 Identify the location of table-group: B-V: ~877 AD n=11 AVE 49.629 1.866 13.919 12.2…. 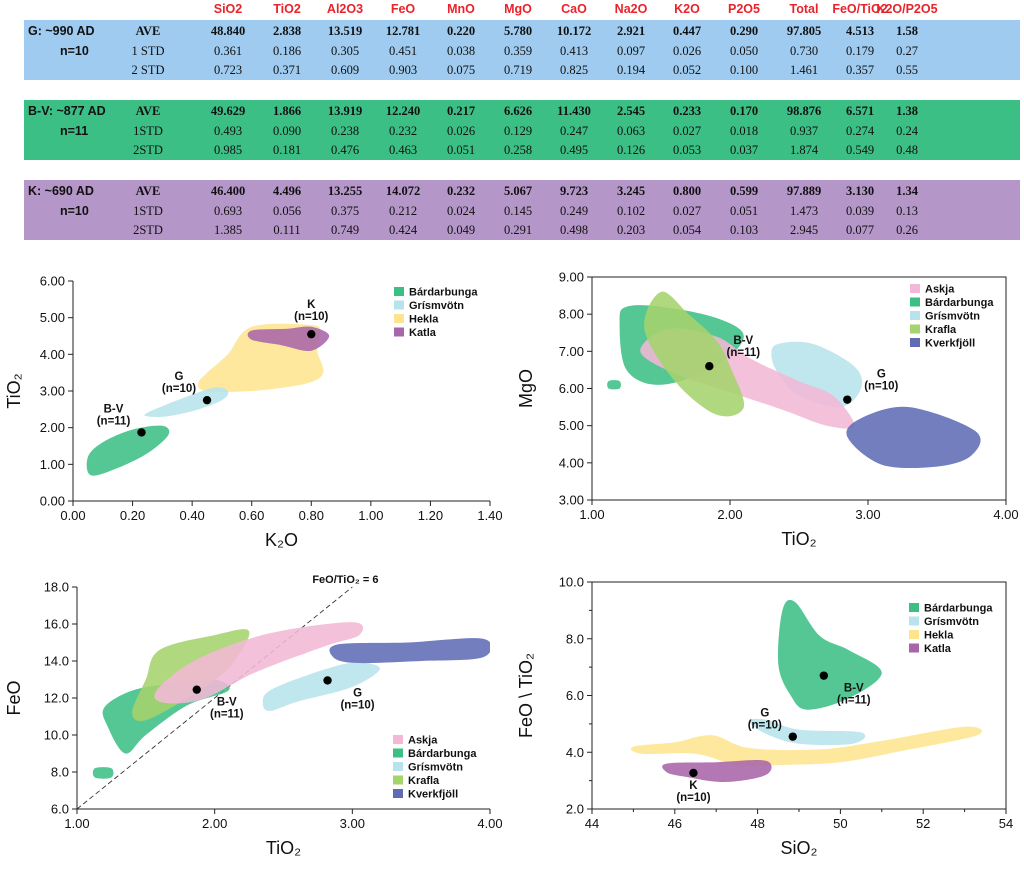
(522, 130).